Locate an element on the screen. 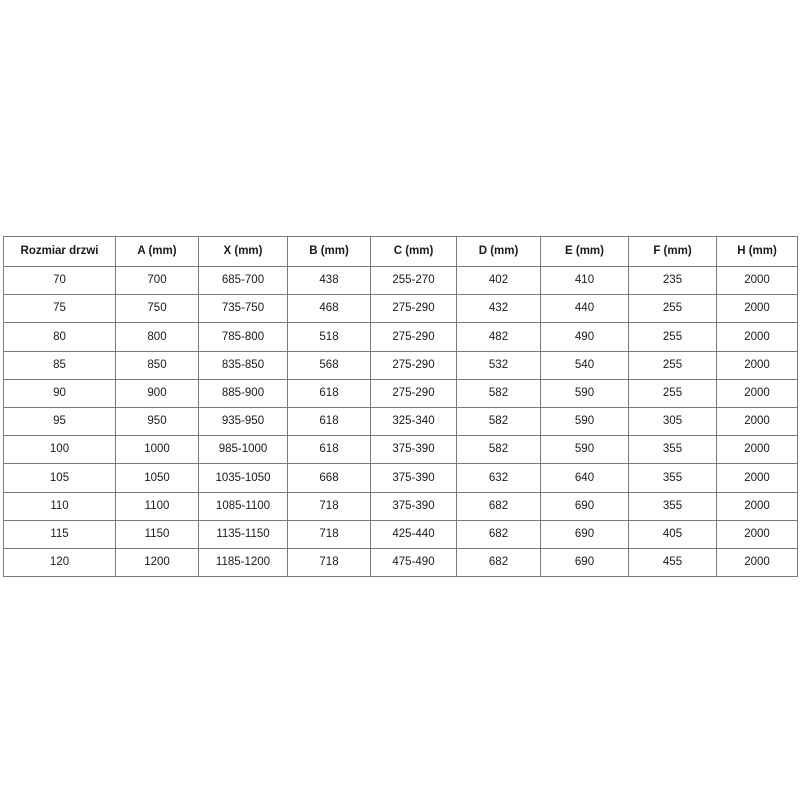  table-row: 115 1150 1135-1150 718 425-440 682 690 405 2000 is located at coordinates (400, 534).